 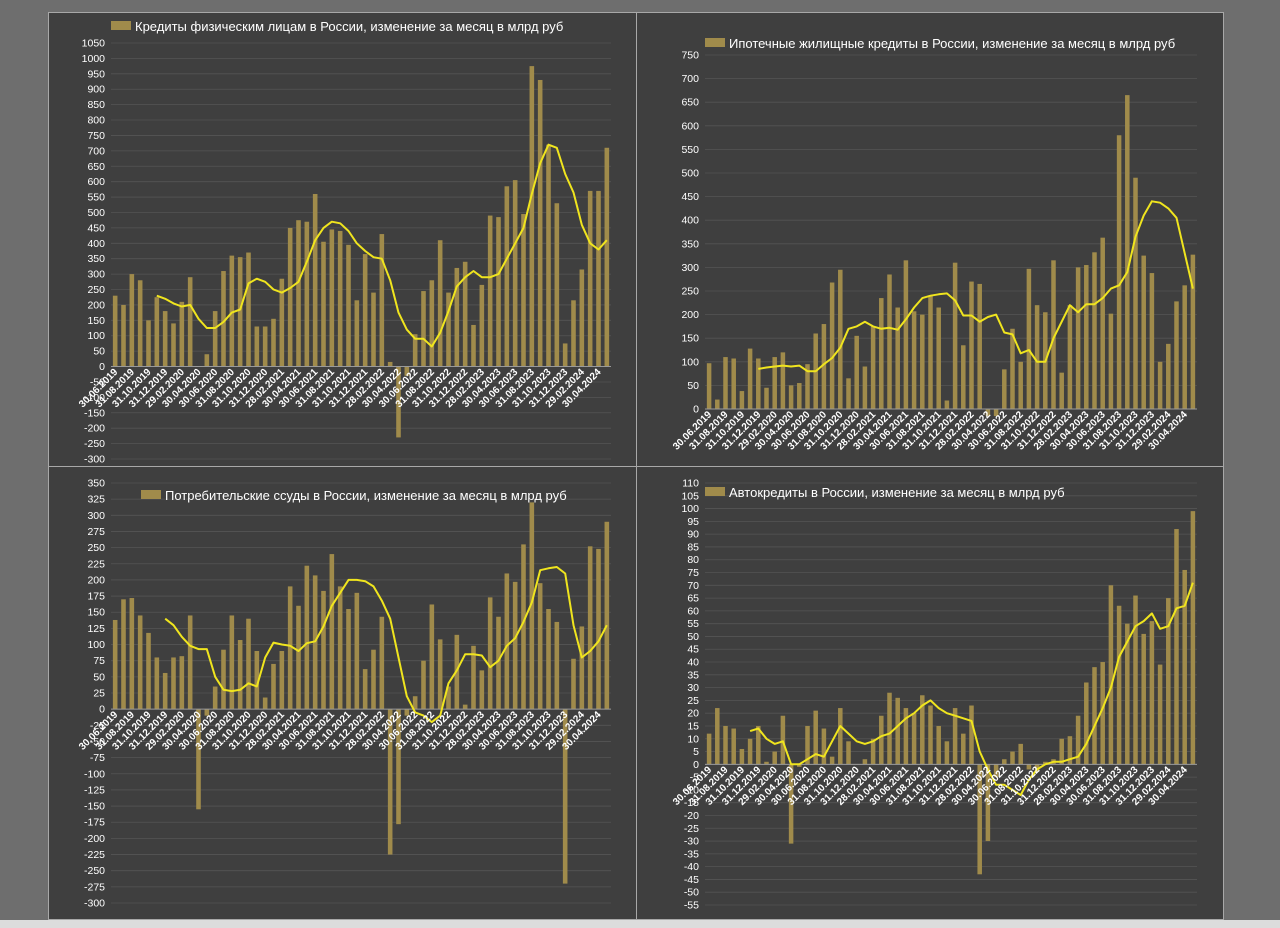 What do you see at coordinates (693, 560) in the screenshot?
I see `y-tick-label: 80` at bounding box center [693, 560].